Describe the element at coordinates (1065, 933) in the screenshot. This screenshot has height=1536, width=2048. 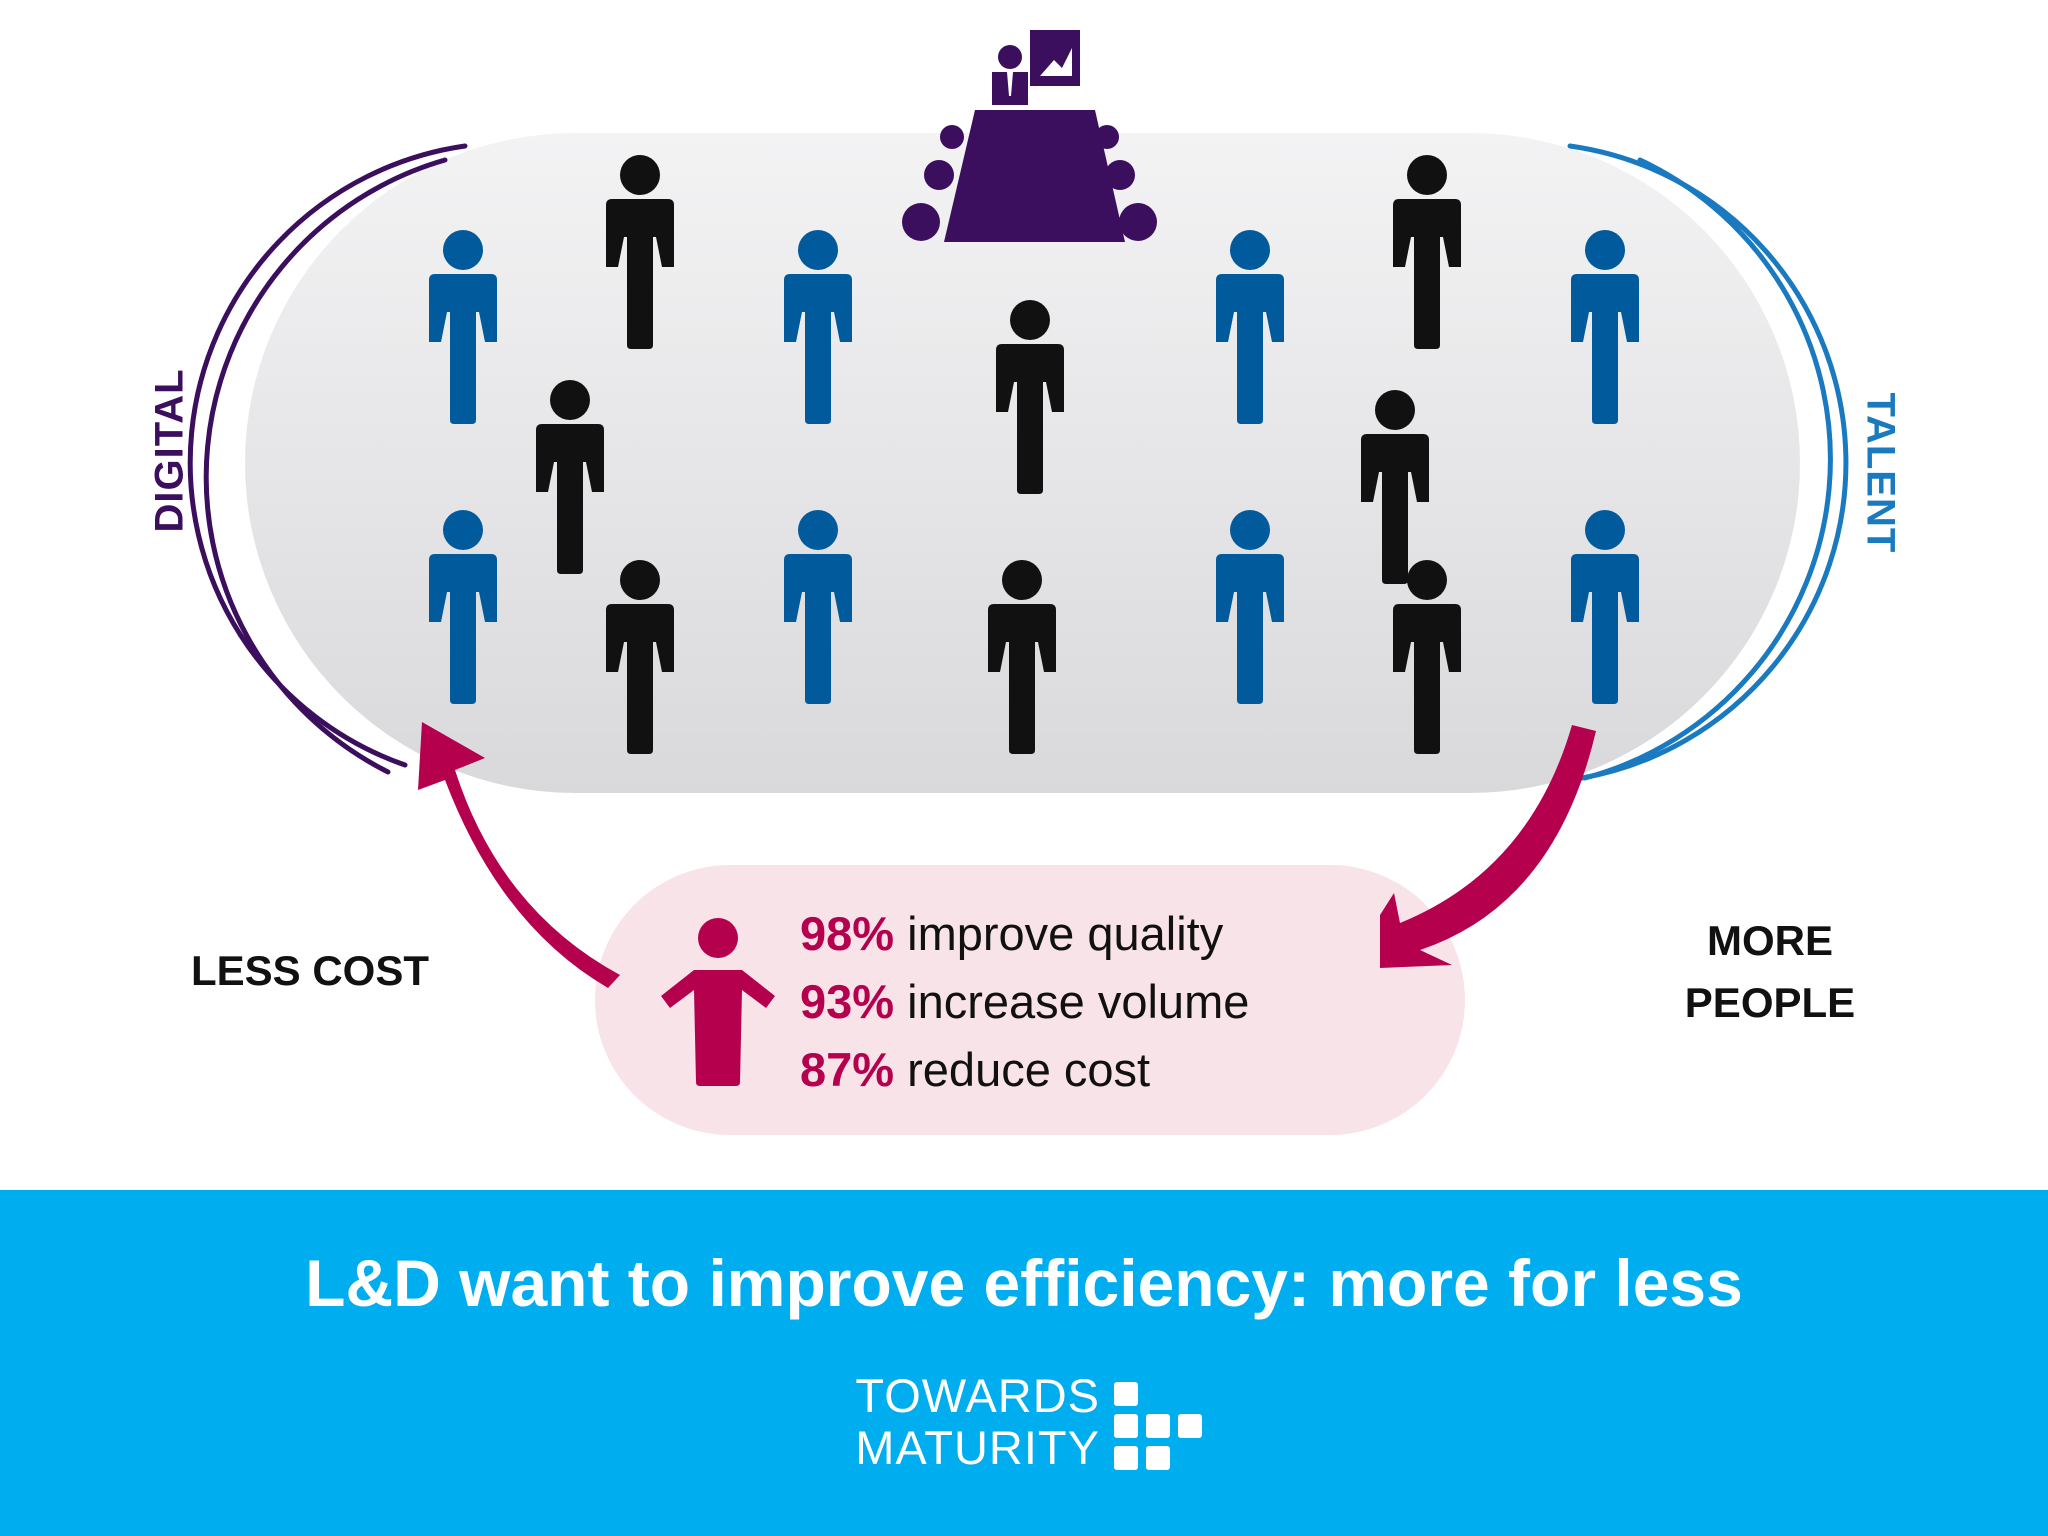
I see `stat-text: improve quality` at that location.